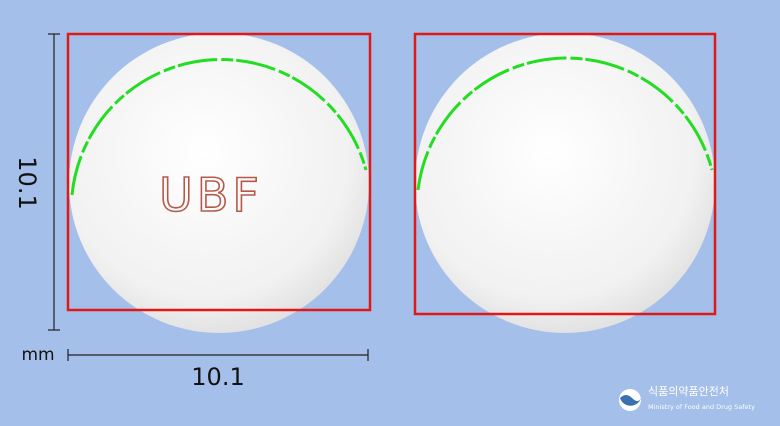  What do you see at coordinates (701, 407) in the screenshot?
I see `logo-english: Ministry of Food and Drug Safety` at bounding box center [701, 407].